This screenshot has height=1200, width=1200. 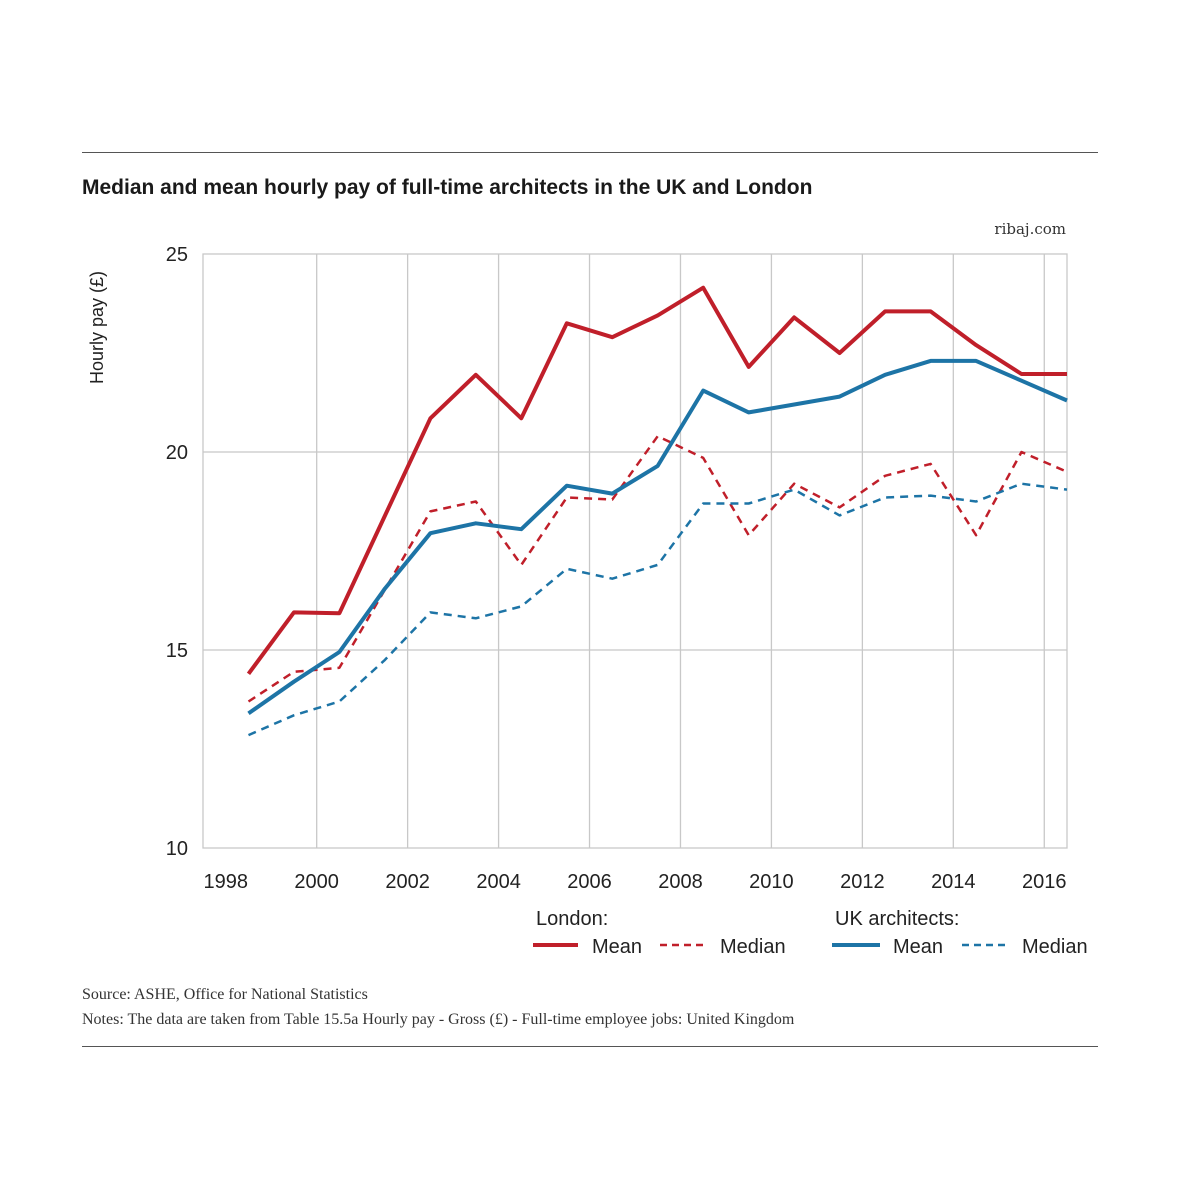 I want to click on legend-label-london-mean: Mean, so click(x=617, y=947).